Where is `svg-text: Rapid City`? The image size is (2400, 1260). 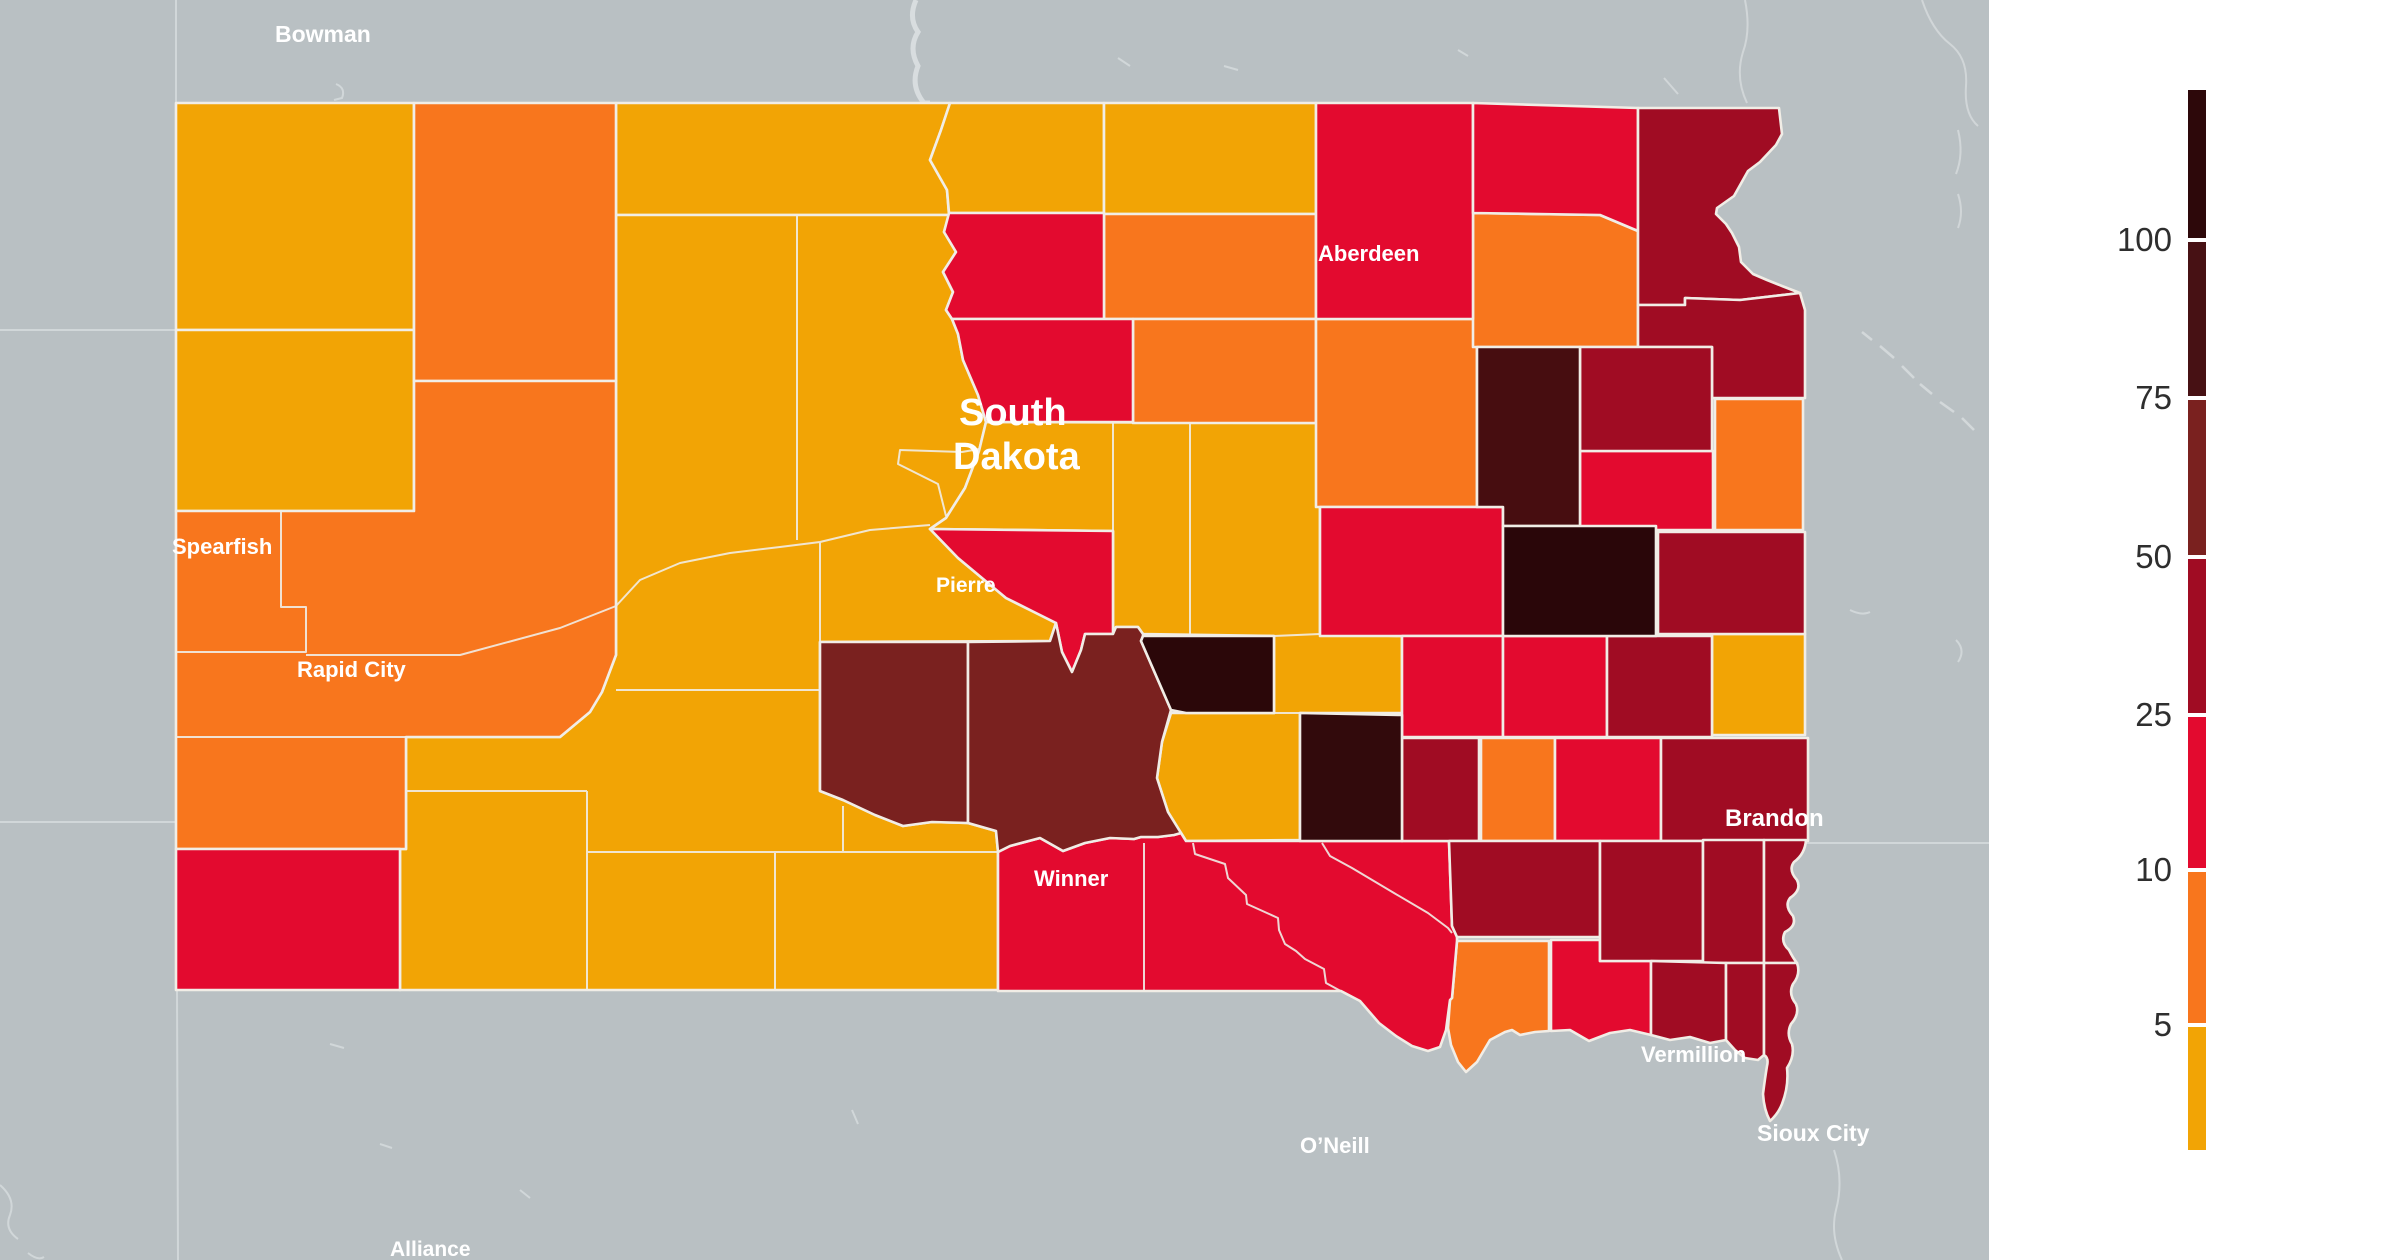 svg-text: Rapid City is located at coordinates (352, 669).